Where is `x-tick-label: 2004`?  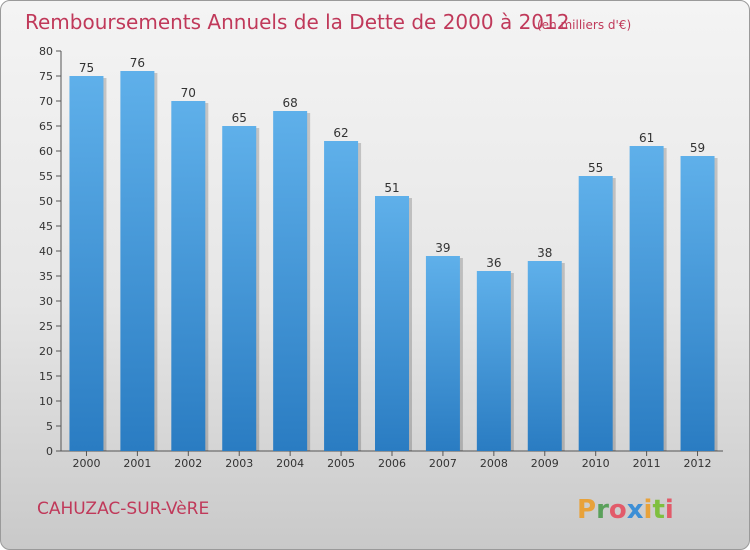 x-tick-label: 2004 is located at coordinates (290, 463).